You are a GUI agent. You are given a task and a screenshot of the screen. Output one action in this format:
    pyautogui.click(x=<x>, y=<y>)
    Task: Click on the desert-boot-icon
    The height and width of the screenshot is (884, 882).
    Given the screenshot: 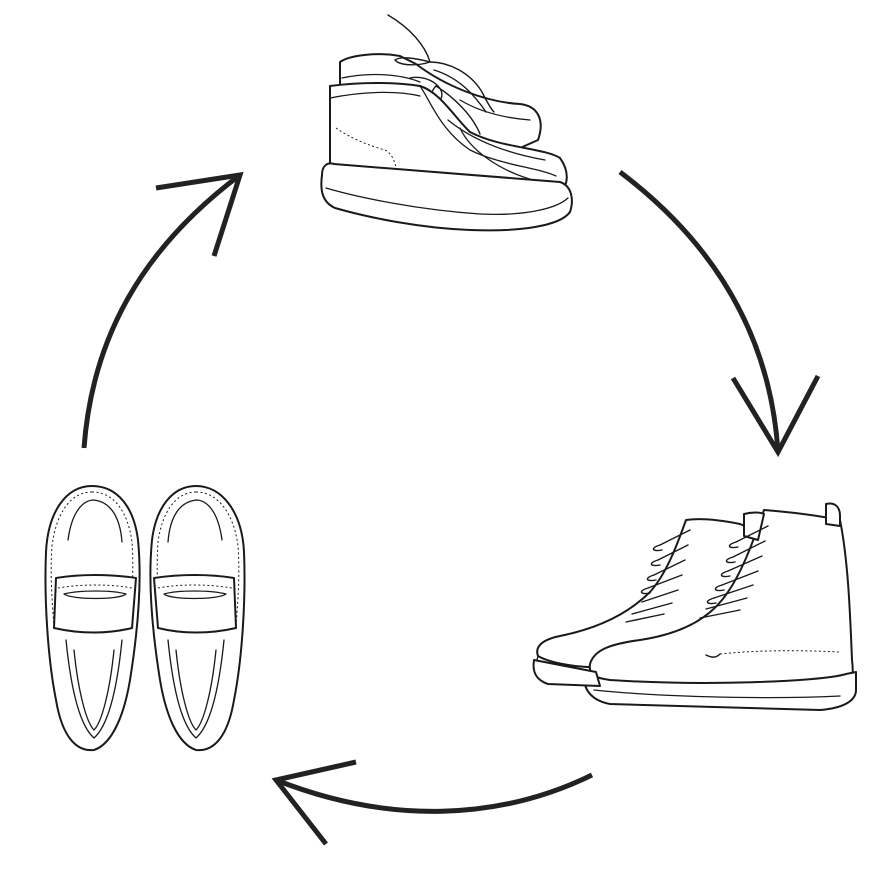 What is the action you would take?
    pyautogui.click(x=446, y=123)
    